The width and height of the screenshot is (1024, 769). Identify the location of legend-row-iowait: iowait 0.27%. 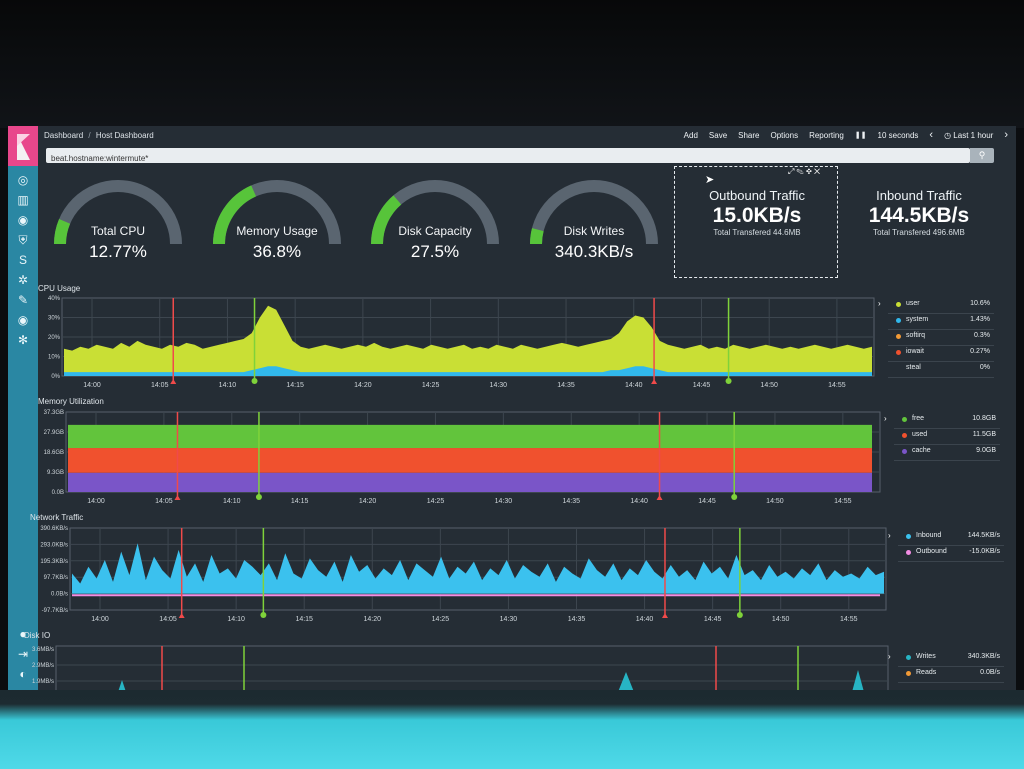
(941, 354).